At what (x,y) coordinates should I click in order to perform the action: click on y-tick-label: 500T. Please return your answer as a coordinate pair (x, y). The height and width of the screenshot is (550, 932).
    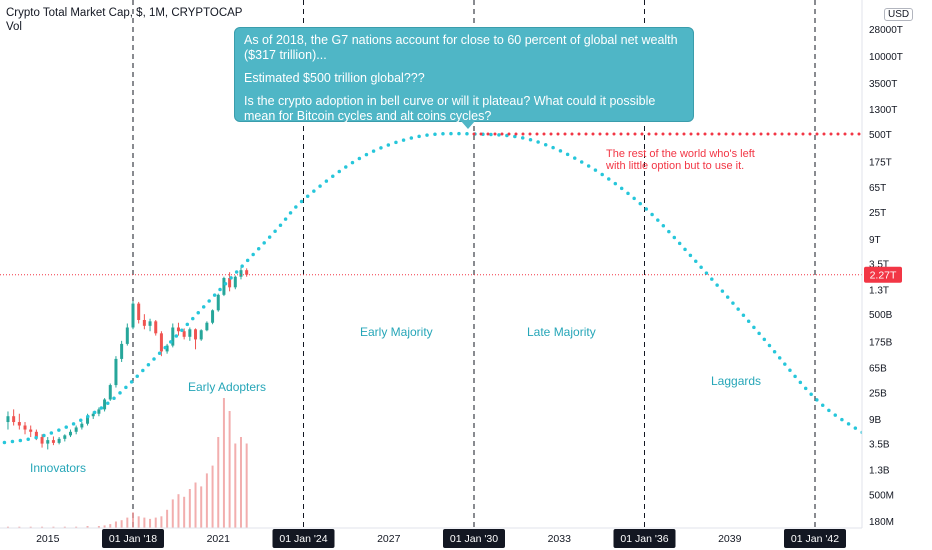
    Looking at the image, I should click on (880, 135).